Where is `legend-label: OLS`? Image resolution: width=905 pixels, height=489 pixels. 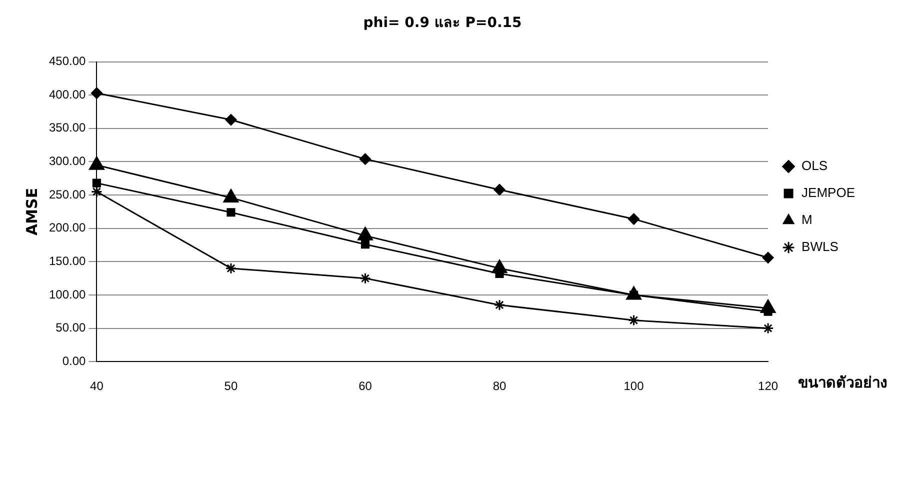
legend-label: OLS is located at coordinates (815, 166).